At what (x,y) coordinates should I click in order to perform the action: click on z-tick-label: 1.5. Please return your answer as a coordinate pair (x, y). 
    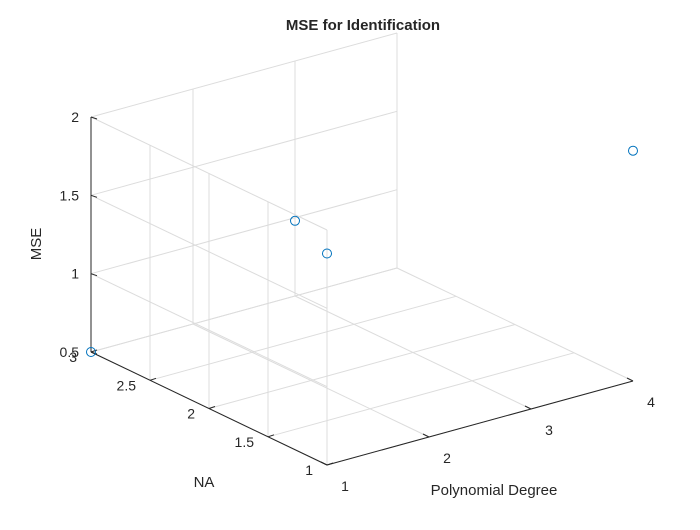
    Looking at the image, I should click on (70, 195).